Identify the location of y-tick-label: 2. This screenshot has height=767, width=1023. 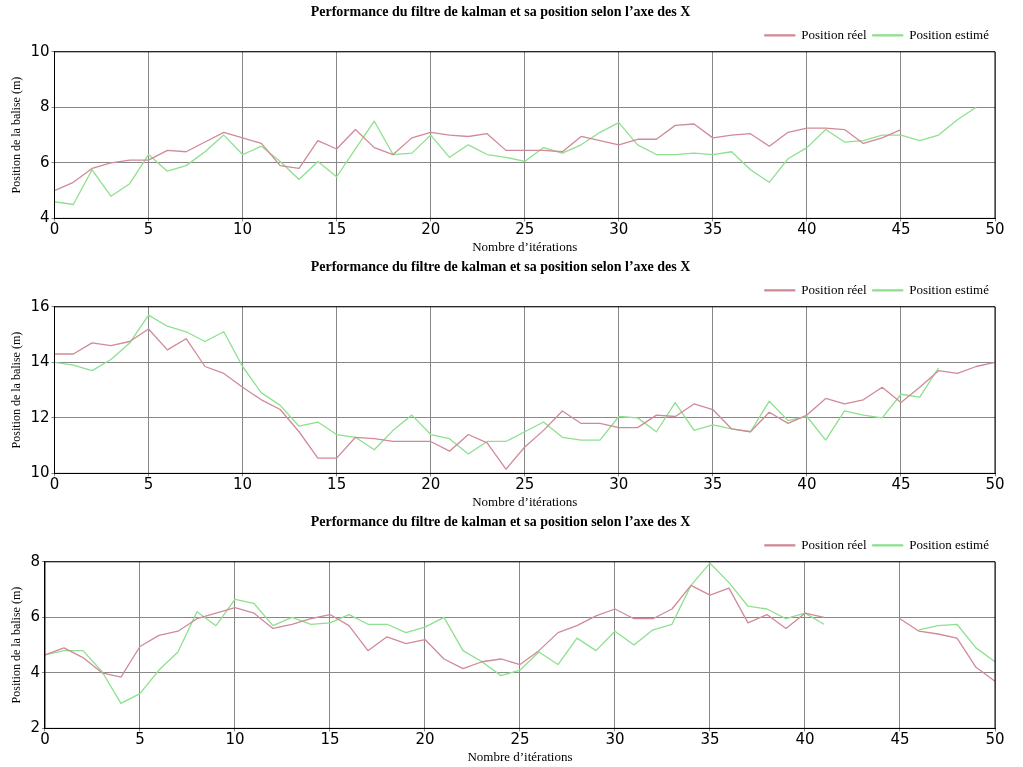
(35, 727).